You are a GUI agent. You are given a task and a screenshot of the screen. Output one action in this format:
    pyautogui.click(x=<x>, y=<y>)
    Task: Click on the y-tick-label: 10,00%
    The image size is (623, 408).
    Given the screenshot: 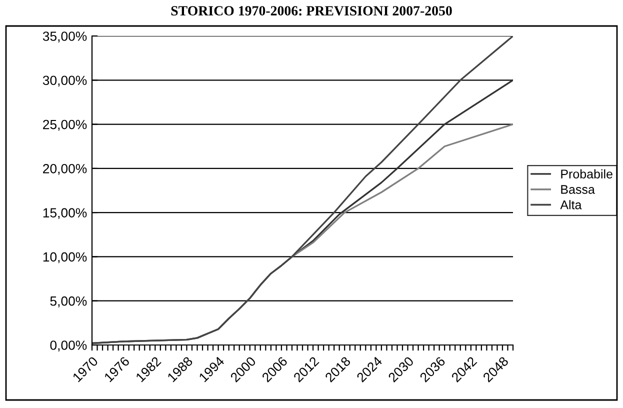 What is the action you would take?
    pyautogui.click(x=65, y=258)
    